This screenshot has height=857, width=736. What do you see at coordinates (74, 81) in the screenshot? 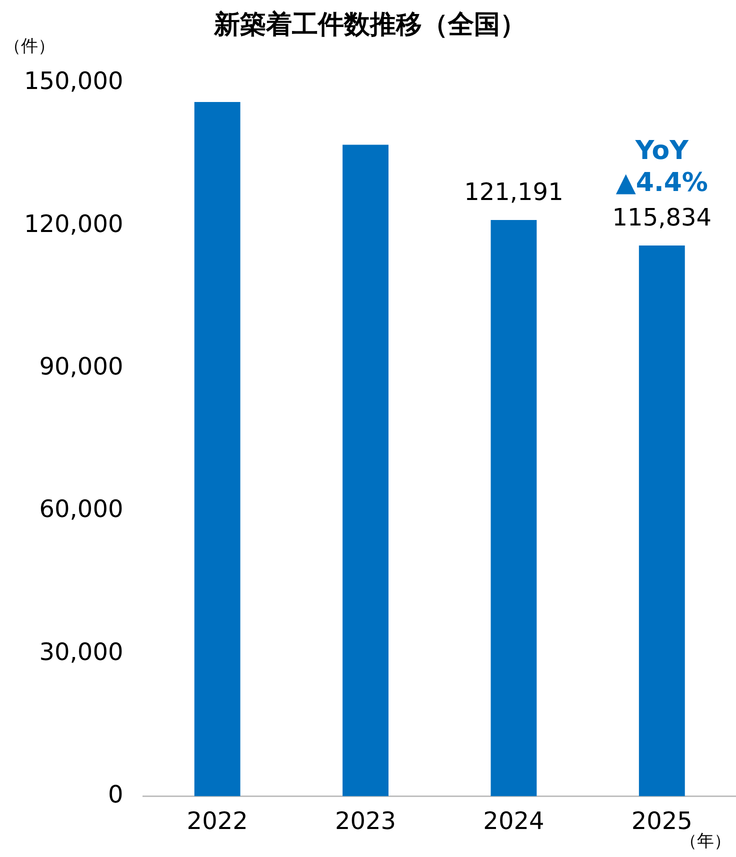
I see `y-tick-label: 150,000` at bounding box center [74, 81].